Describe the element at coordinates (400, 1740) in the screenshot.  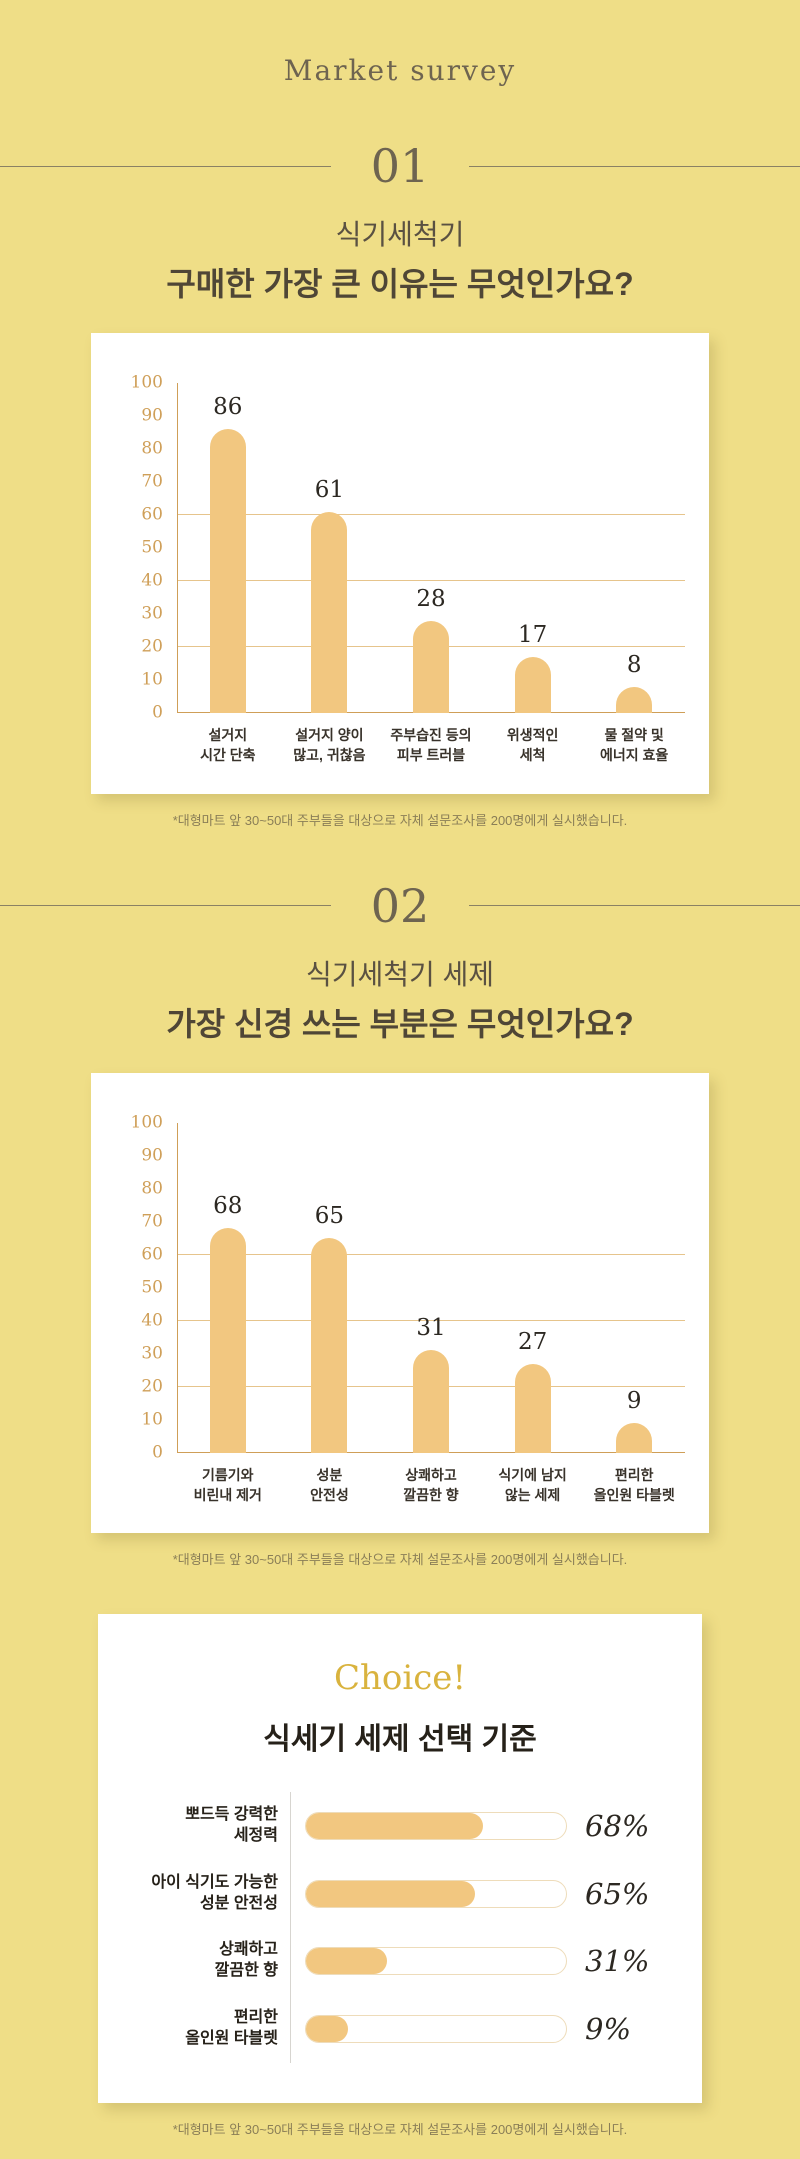
I see `choice-title: 식세기 세제 선택 기준` at that location.